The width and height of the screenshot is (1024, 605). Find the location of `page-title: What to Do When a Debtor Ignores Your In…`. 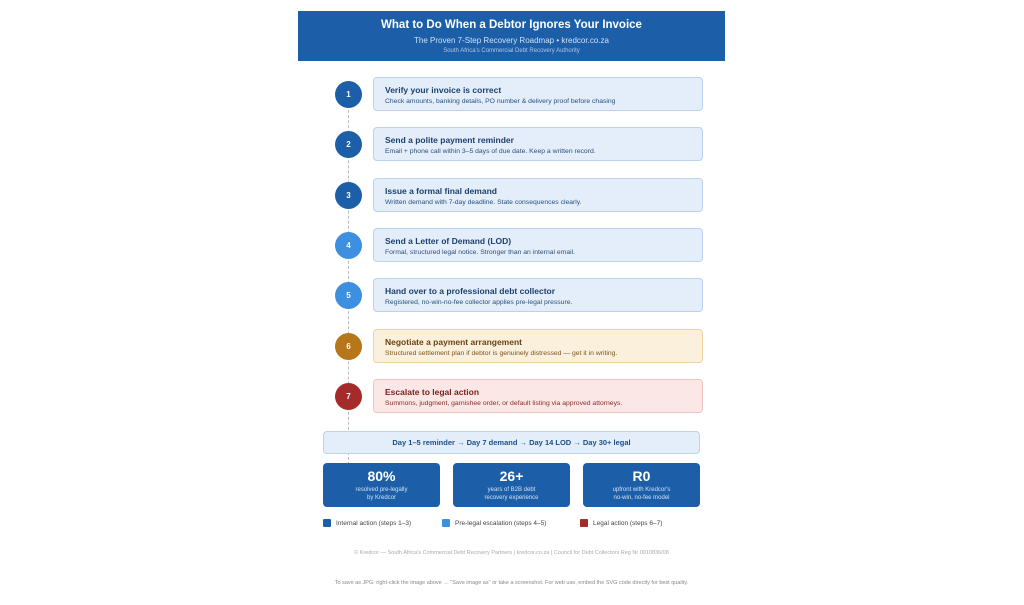

page-title: What to Do When a Debtor Ignores Your In… is located at coordinates (511, 25).